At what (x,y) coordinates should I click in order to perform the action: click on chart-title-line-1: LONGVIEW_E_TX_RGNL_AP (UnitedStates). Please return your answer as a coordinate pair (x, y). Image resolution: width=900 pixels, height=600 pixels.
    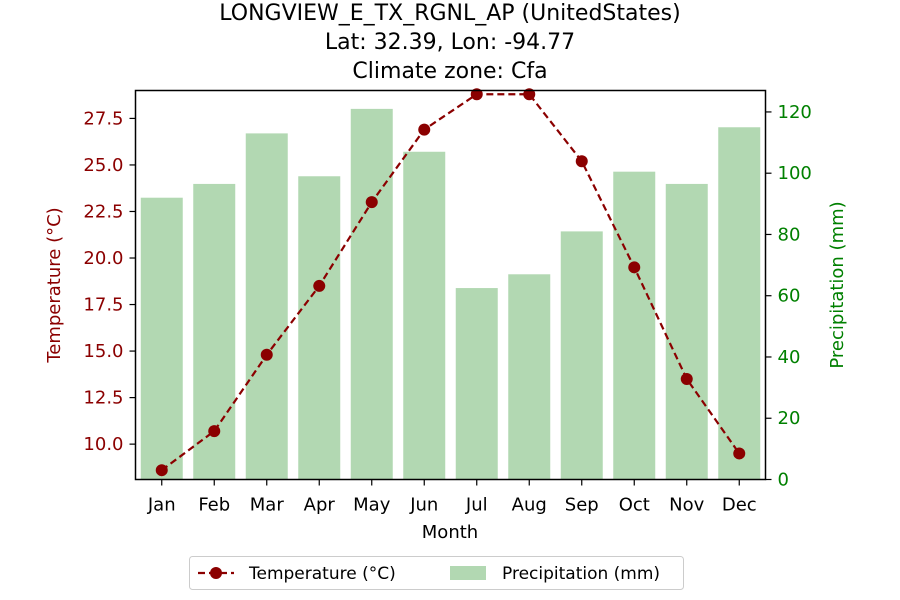
    Looking at the image, I should click on (449, 13).